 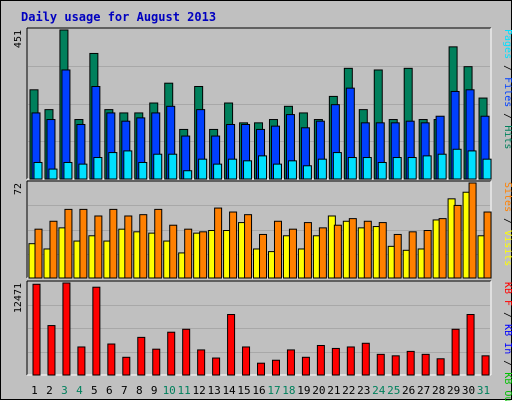 I want to click on day-label: 31, so click(x=483, y=390).